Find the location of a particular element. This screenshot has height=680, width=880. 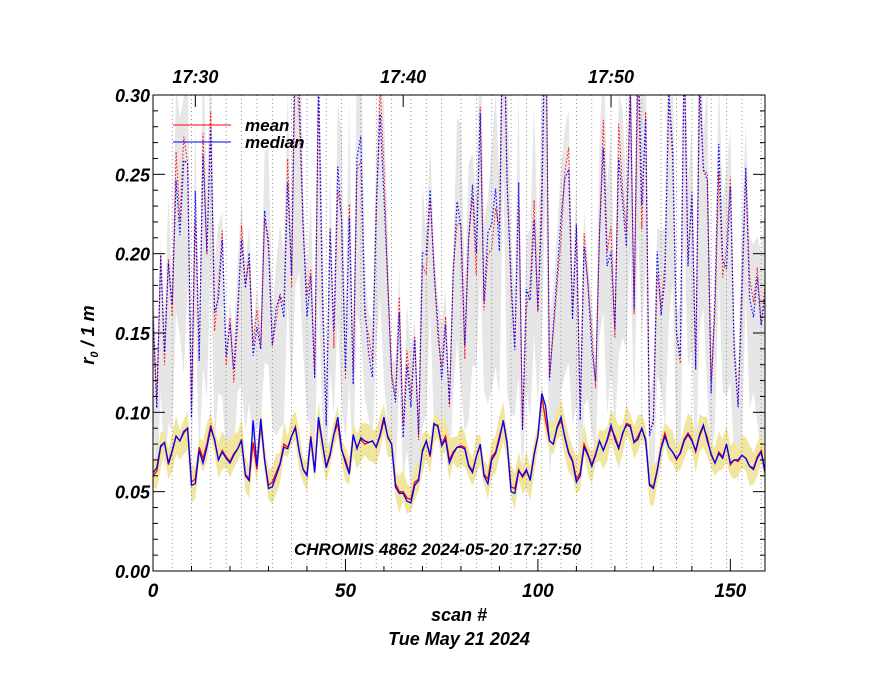

svg-text: r0 / 1 m is located at coordinates (89, 334).